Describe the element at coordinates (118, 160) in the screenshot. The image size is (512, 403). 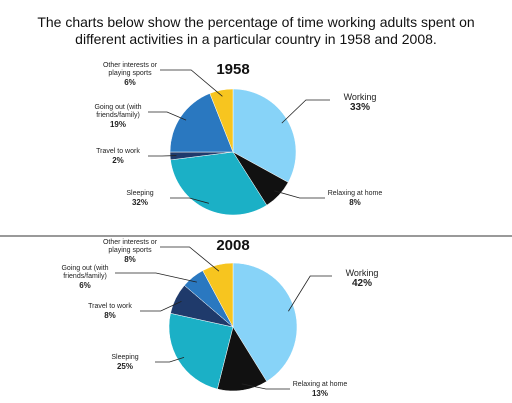
I see `value-label: 2%` at that location.